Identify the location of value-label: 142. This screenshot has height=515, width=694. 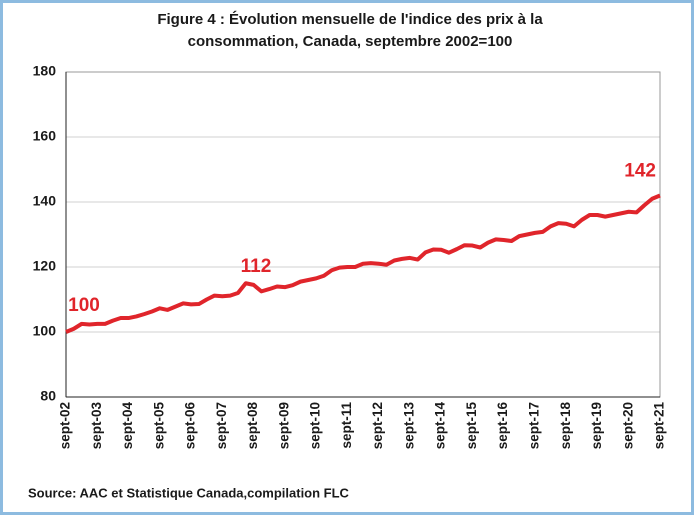
(640, 171).